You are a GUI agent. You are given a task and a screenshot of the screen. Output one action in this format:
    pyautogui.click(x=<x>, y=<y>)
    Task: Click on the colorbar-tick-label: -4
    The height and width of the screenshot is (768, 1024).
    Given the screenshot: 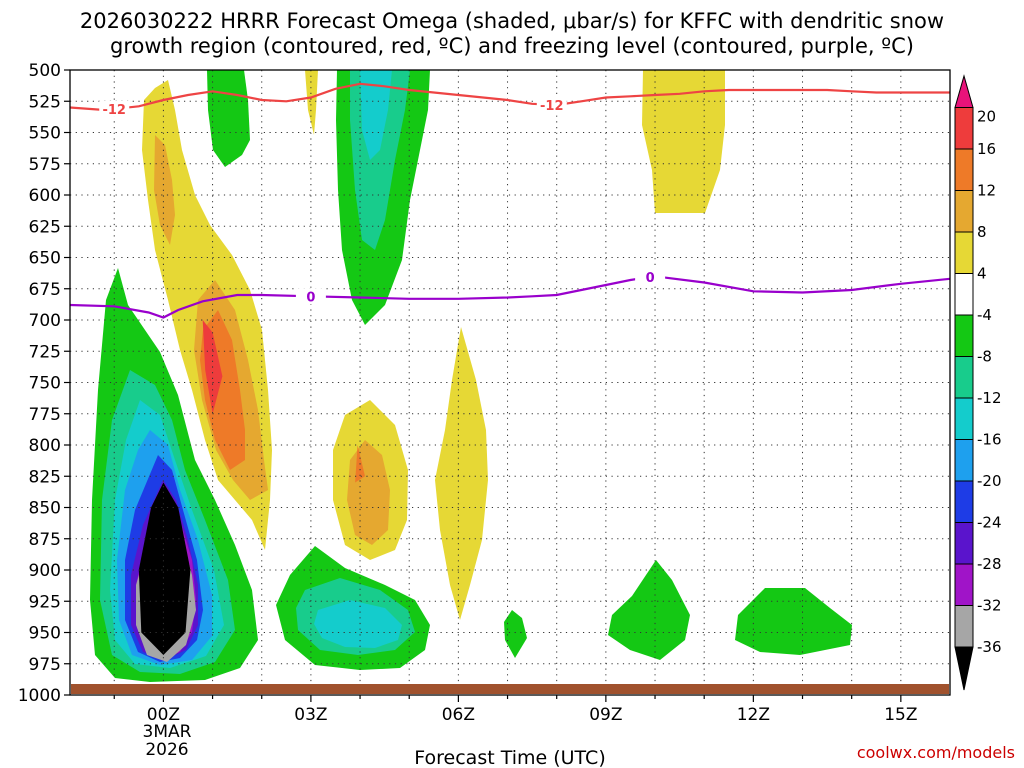 What is the action you would take?
    pyautogui.click(x=984, y=315)
    